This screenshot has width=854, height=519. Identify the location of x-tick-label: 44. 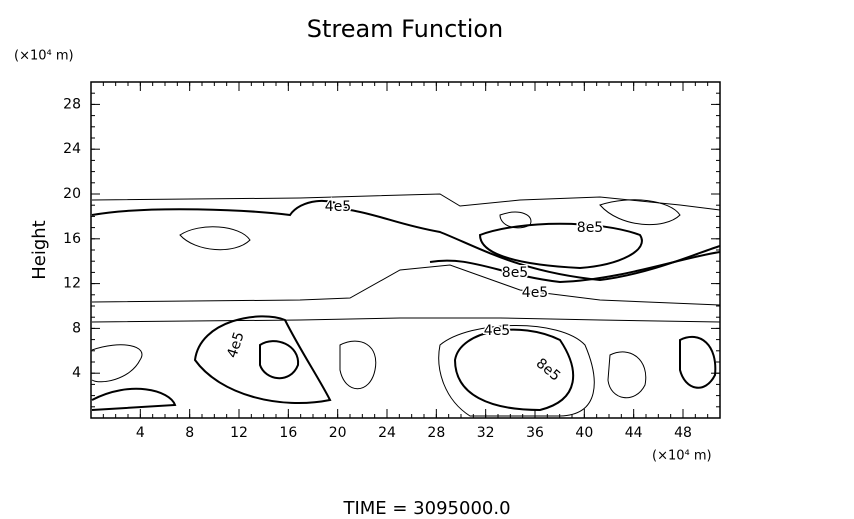
(634, 433).